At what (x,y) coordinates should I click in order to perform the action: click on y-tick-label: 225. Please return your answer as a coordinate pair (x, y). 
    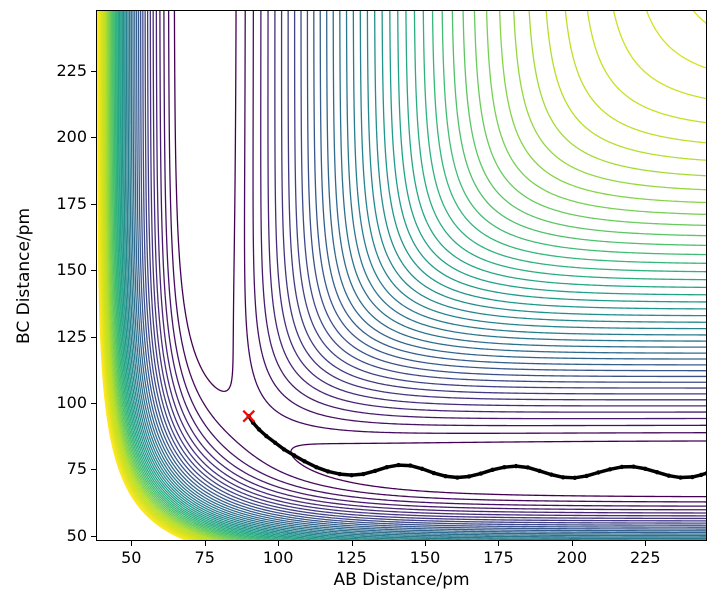
    Looking at the image, I should click on (71, 71).